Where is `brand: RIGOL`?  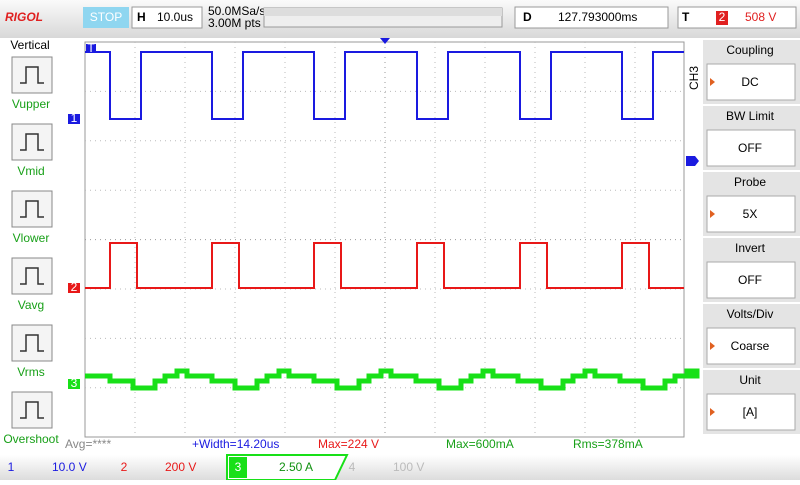
brand: RIGOL is located at coordinates (24, 17).